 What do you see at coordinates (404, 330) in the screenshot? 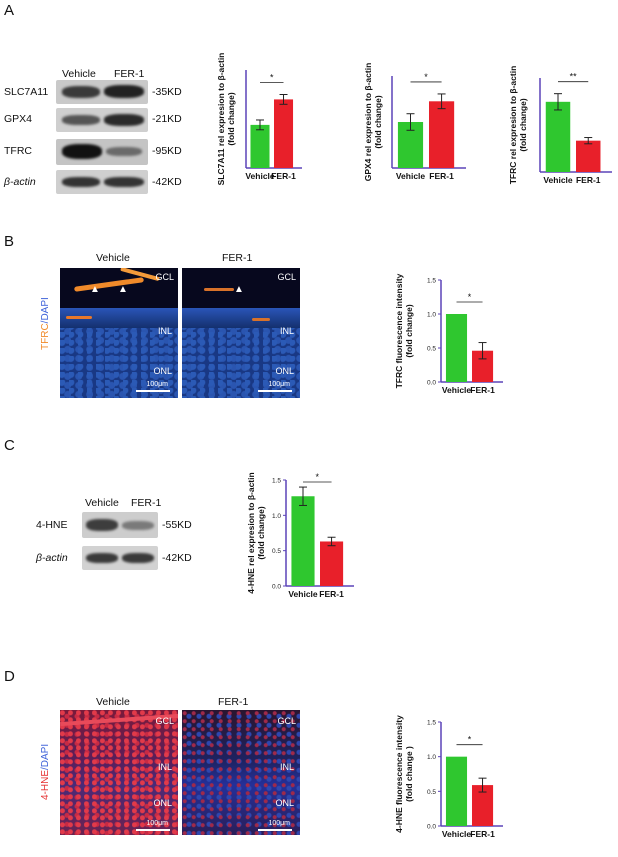
I see `chart-y-label: TFRC fluorescence intensity(fold change)` at bounding box center [404, 330].